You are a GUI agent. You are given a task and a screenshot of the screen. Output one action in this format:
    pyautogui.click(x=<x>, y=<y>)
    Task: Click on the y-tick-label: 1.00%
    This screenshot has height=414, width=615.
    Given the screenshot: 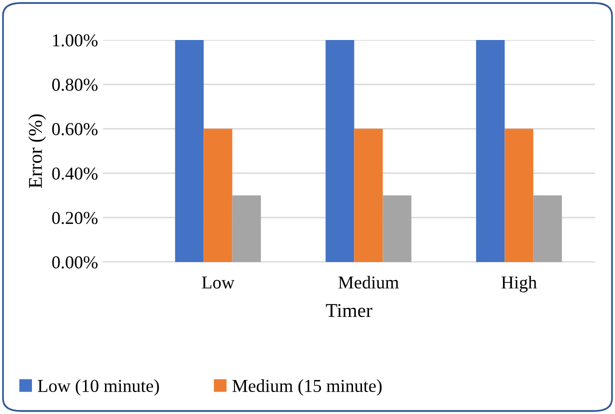 What is the action you would take?
    pyautogui.click(x=75, y=40)
    